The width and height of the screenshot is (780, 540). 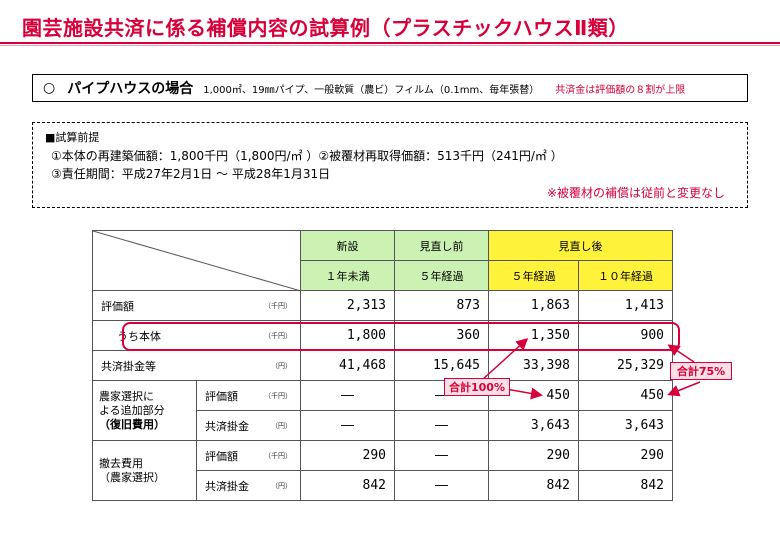 I want to click on header-after: 見直し後, so click(x=580, y=245).